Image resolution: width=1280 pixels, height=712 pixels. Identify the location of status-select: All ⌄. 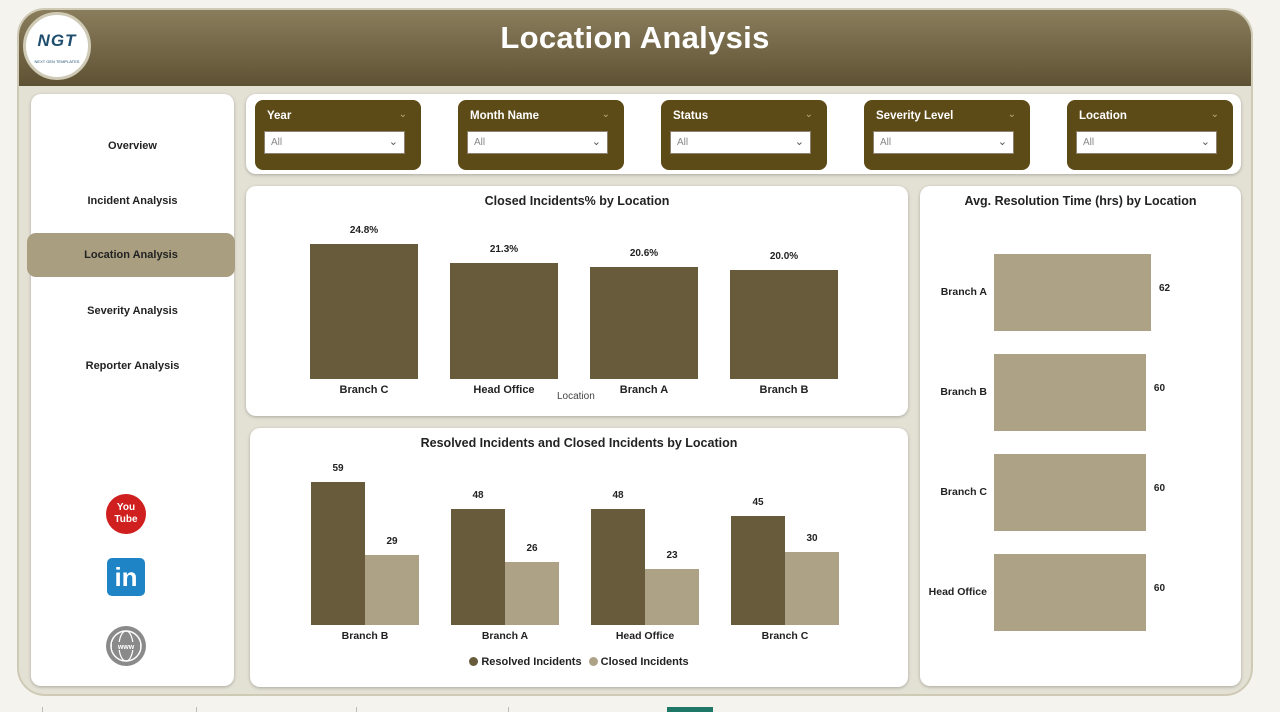
(740, 142).